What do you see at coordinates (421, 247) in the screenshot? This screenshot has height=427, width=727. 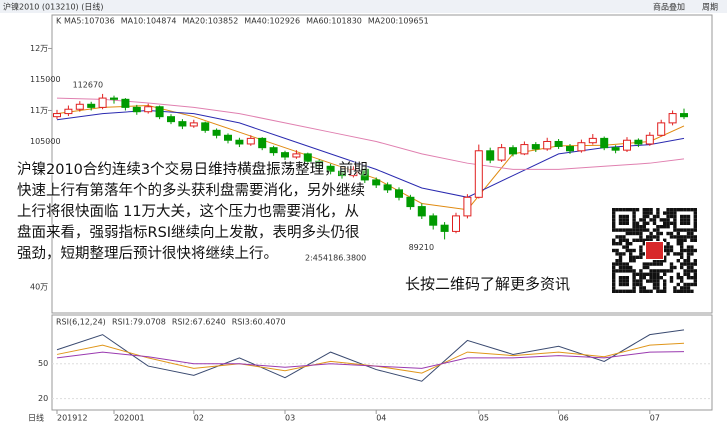 I see `annotation: 89210` at bounding box center [421, 247].